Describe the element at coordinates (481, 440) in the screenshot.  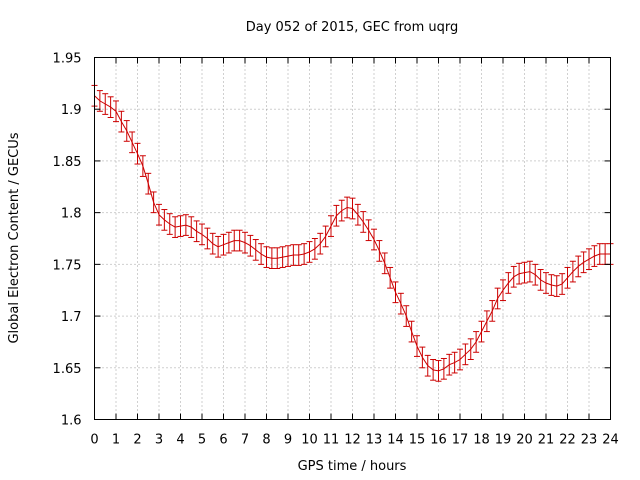
I see `x-tick-label: 18` at that location.